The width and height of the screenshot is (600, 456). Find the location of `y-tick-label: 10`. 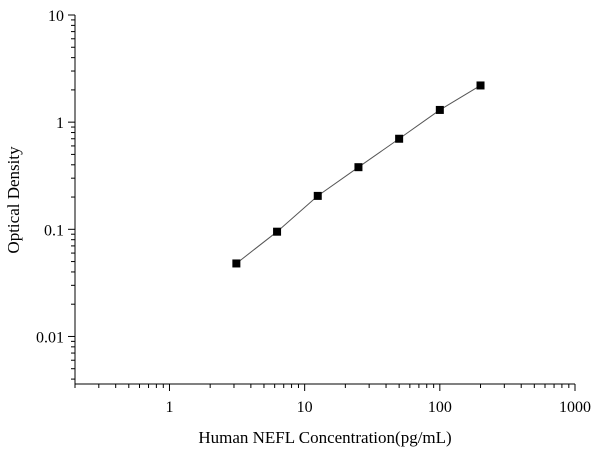

y-tick-label: 10 is located at coordinates (56, 16).